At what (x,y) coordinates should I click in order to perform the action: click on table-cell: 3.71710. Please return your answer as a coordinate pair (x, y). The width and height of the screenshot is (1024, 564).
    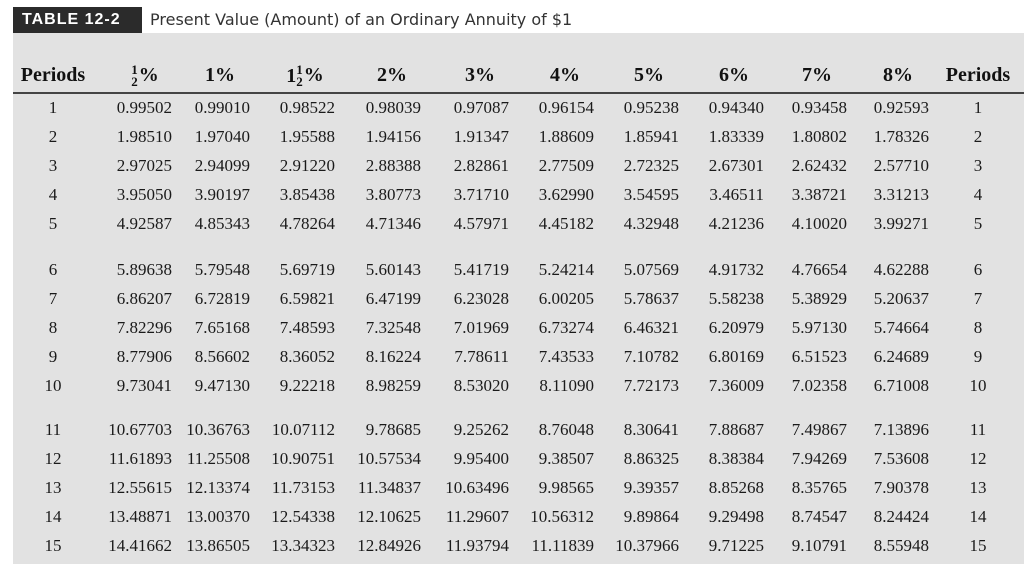
    Looking at the image, I should click on (481, 194).